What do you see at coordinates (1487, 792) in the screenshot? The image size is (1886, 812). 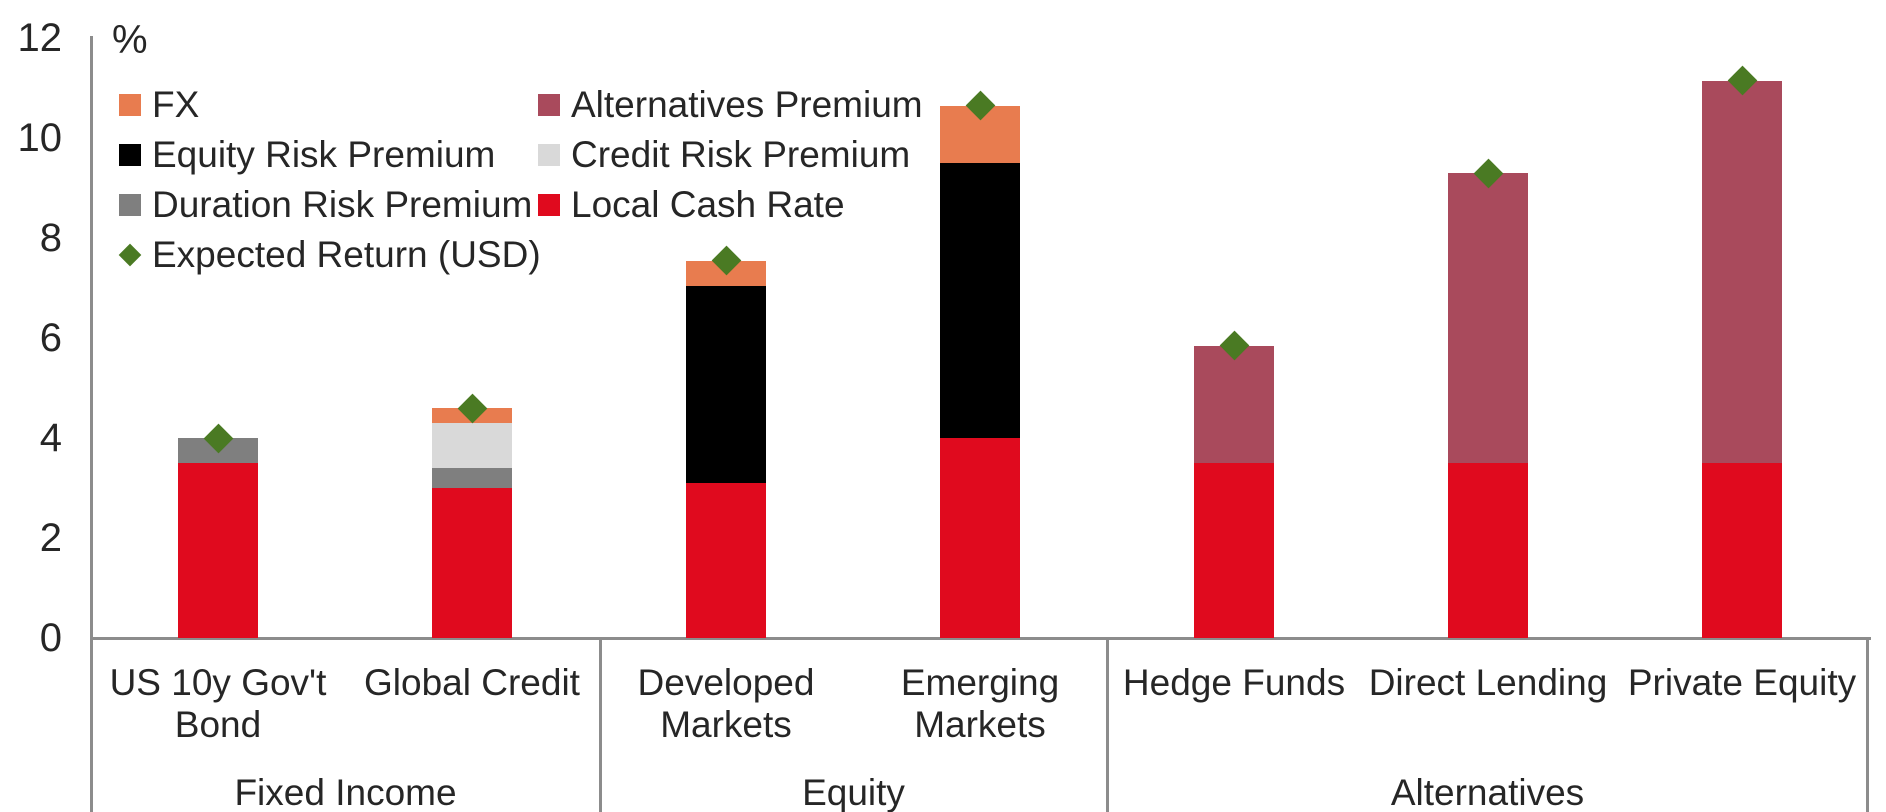 I see `group-label-alternatives: Alternatives` at bounding box center [1487, 792].